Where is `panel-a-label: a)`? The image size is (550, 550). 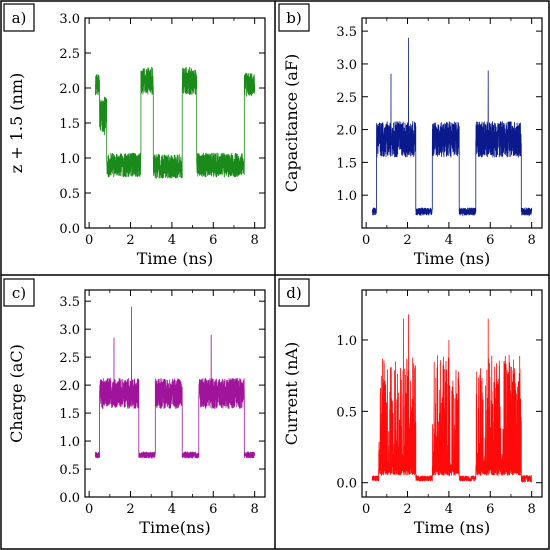 panel-a-label: a) is located at coordinates (19, 18).